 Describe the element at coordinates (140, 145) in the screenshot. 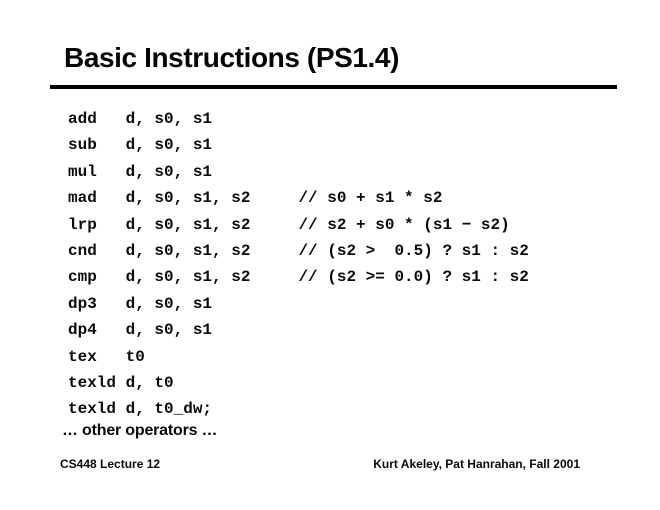

I see `code-line-sub: sub d, s0, s1` at that location.